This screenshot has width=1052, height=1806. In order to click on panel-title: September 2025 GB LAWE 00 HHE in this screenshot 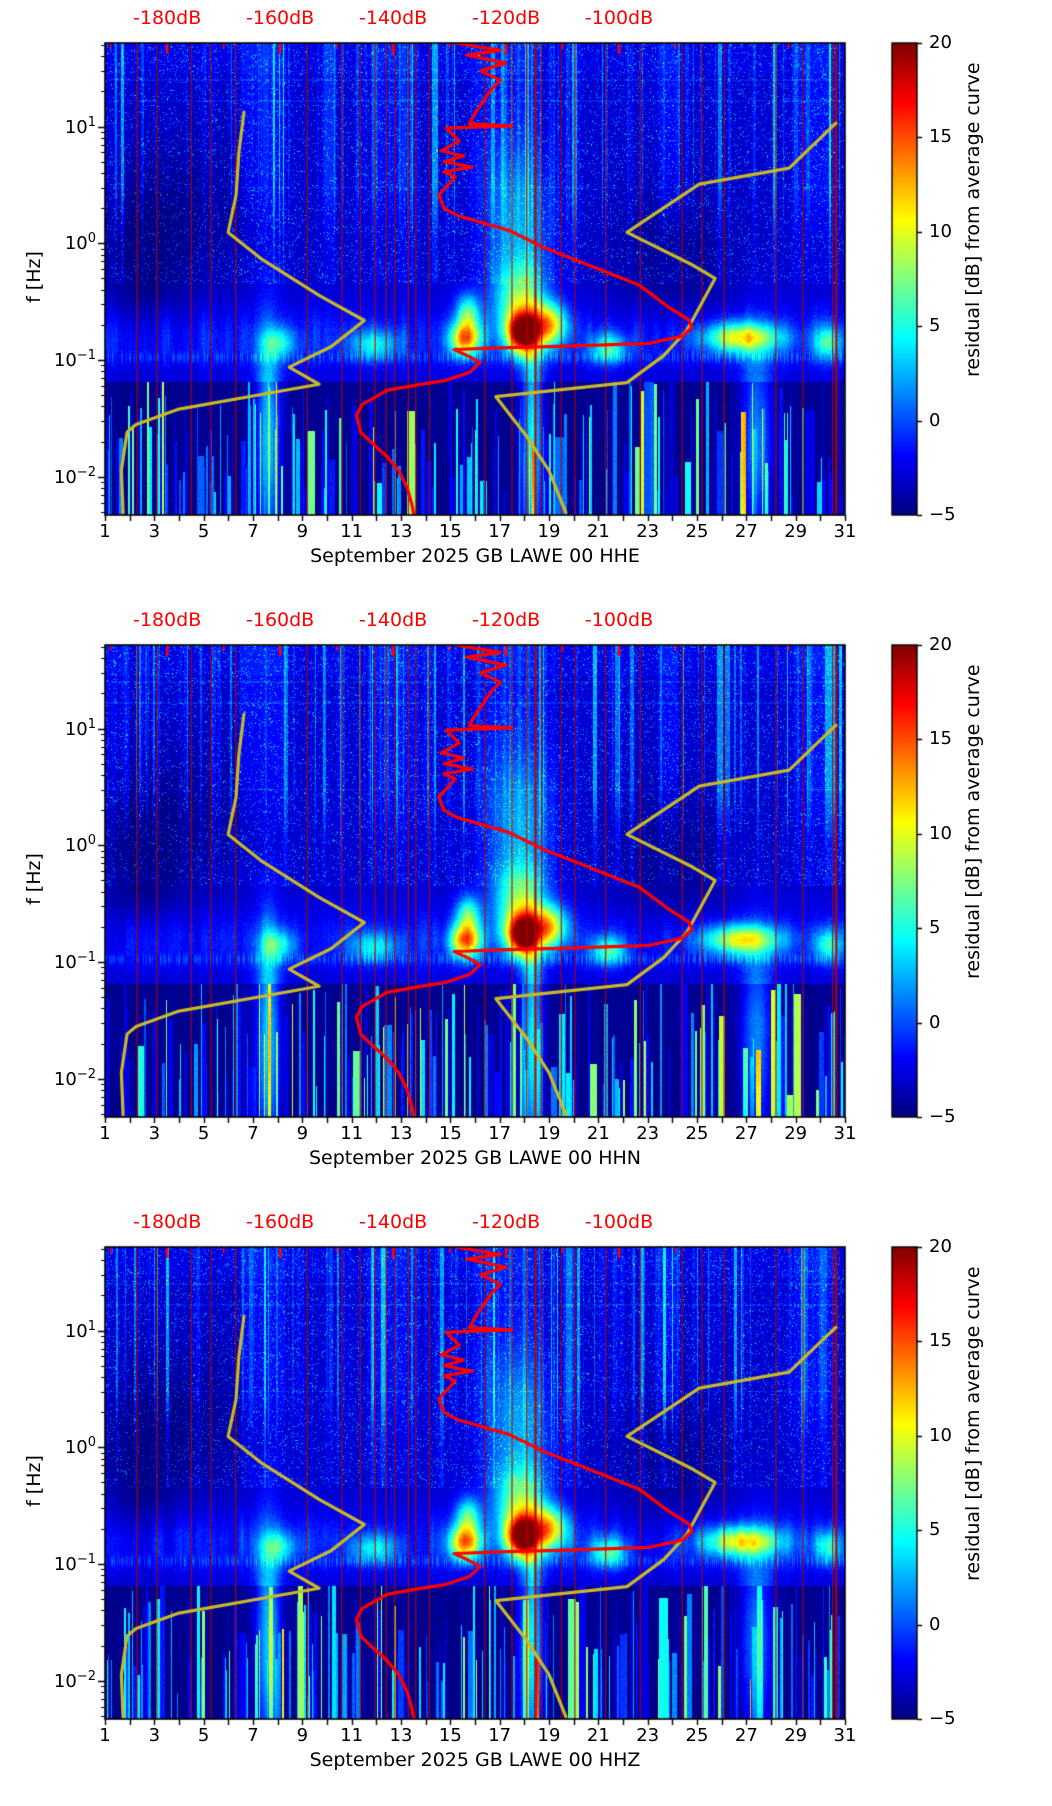, I will do `click(475, 556)`.